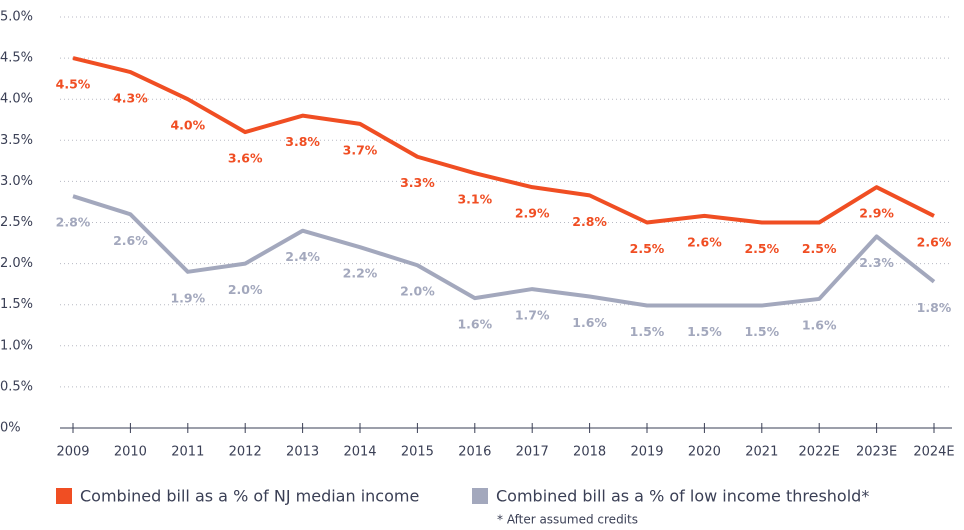  What do you see at coordinates (16, 386) in the screenshot?
I see `y-tick-label: 0.5%` at bounding box center [16, 386].